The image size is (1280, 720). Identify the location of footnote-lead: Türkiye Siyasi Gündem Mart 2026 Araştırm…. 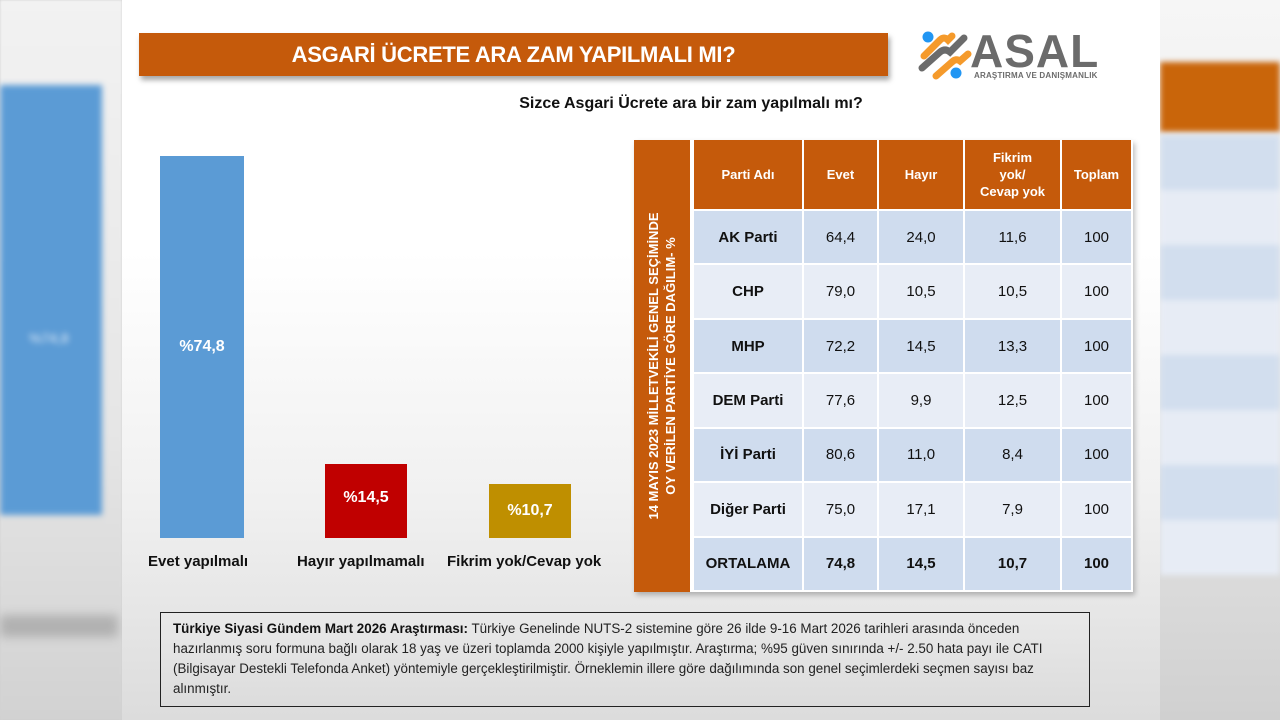
(320, 628).